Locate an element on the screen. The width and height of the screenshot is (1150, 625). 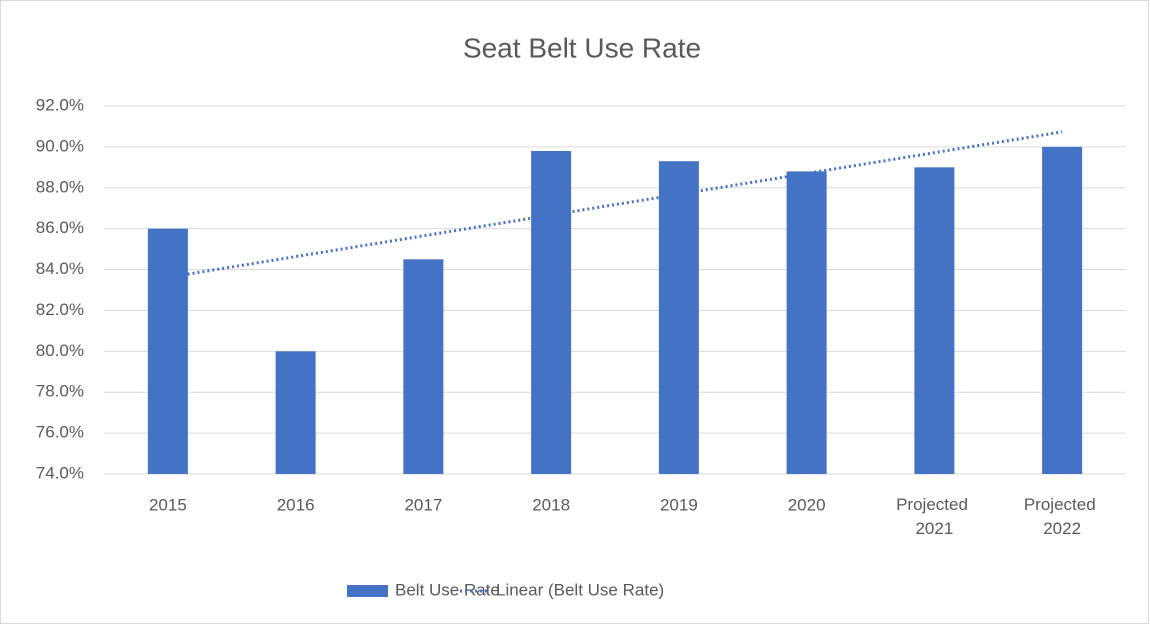
y-tick-label: 76.0% is located at coordinates (60, 432).